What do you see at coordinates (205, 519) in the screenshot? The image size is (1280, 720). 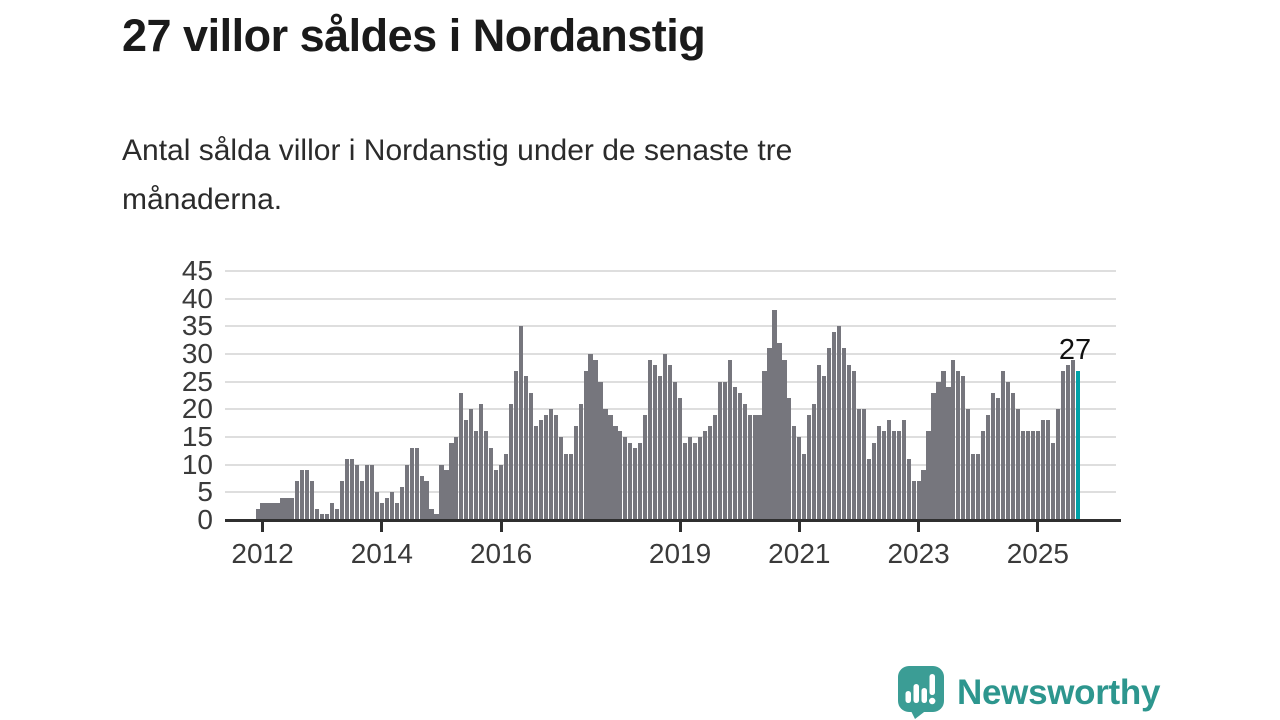 I see `y-axis-tick-label: 0` at bounding box center [205, 519].